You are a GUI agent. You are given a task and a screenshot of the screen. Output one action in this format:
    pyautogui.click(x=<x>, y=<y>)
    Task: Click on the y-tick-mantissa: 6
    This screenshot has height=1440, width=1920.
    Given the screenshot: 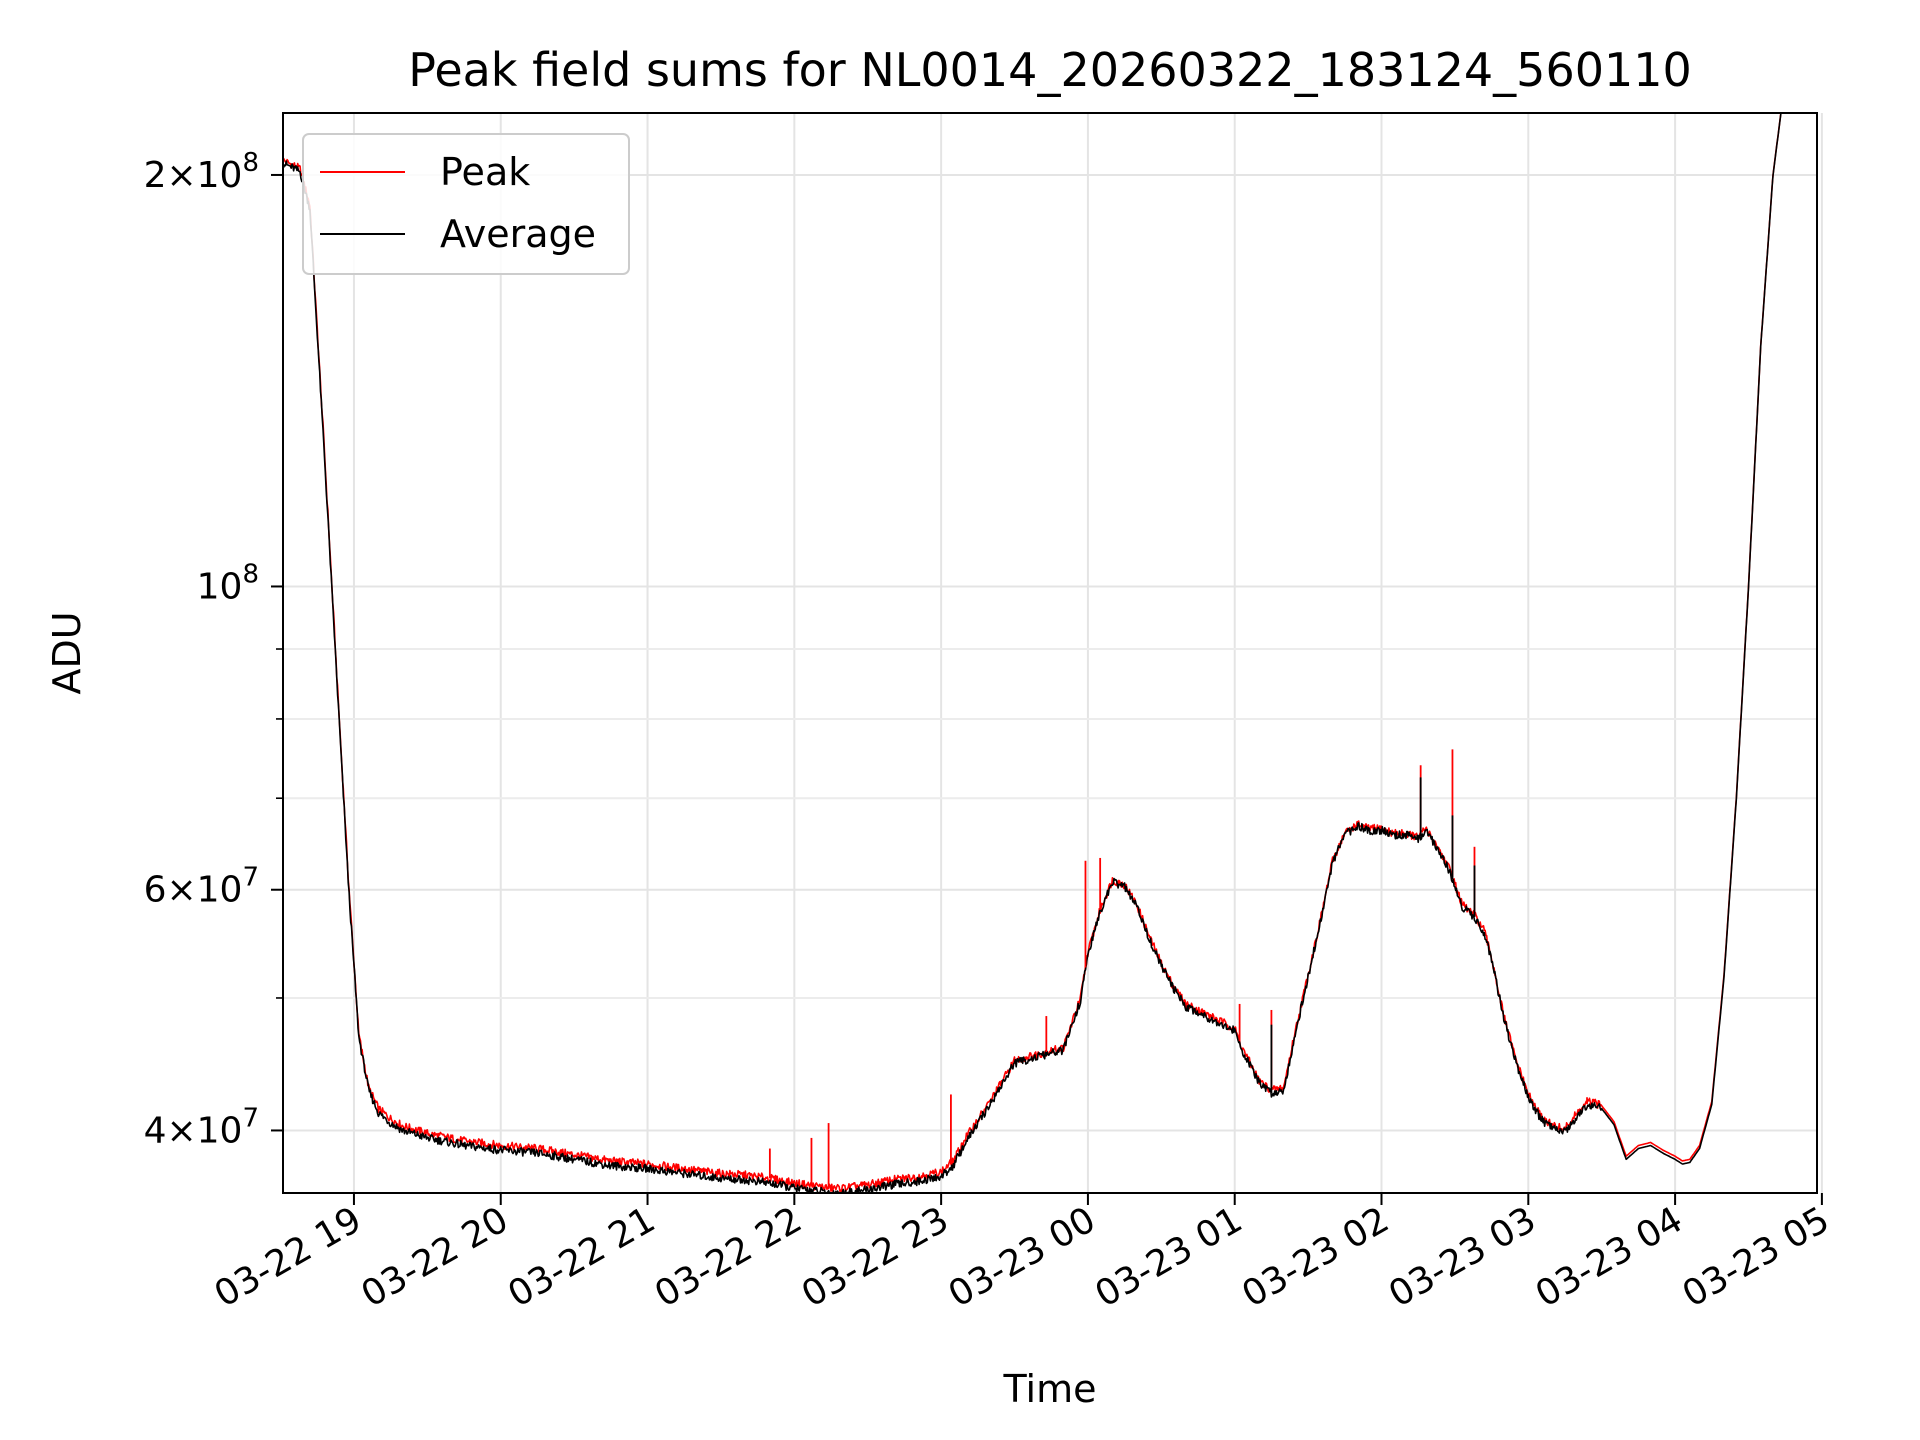 What is the action you would take?
    pyautogui.click(x=155, y=890)
    